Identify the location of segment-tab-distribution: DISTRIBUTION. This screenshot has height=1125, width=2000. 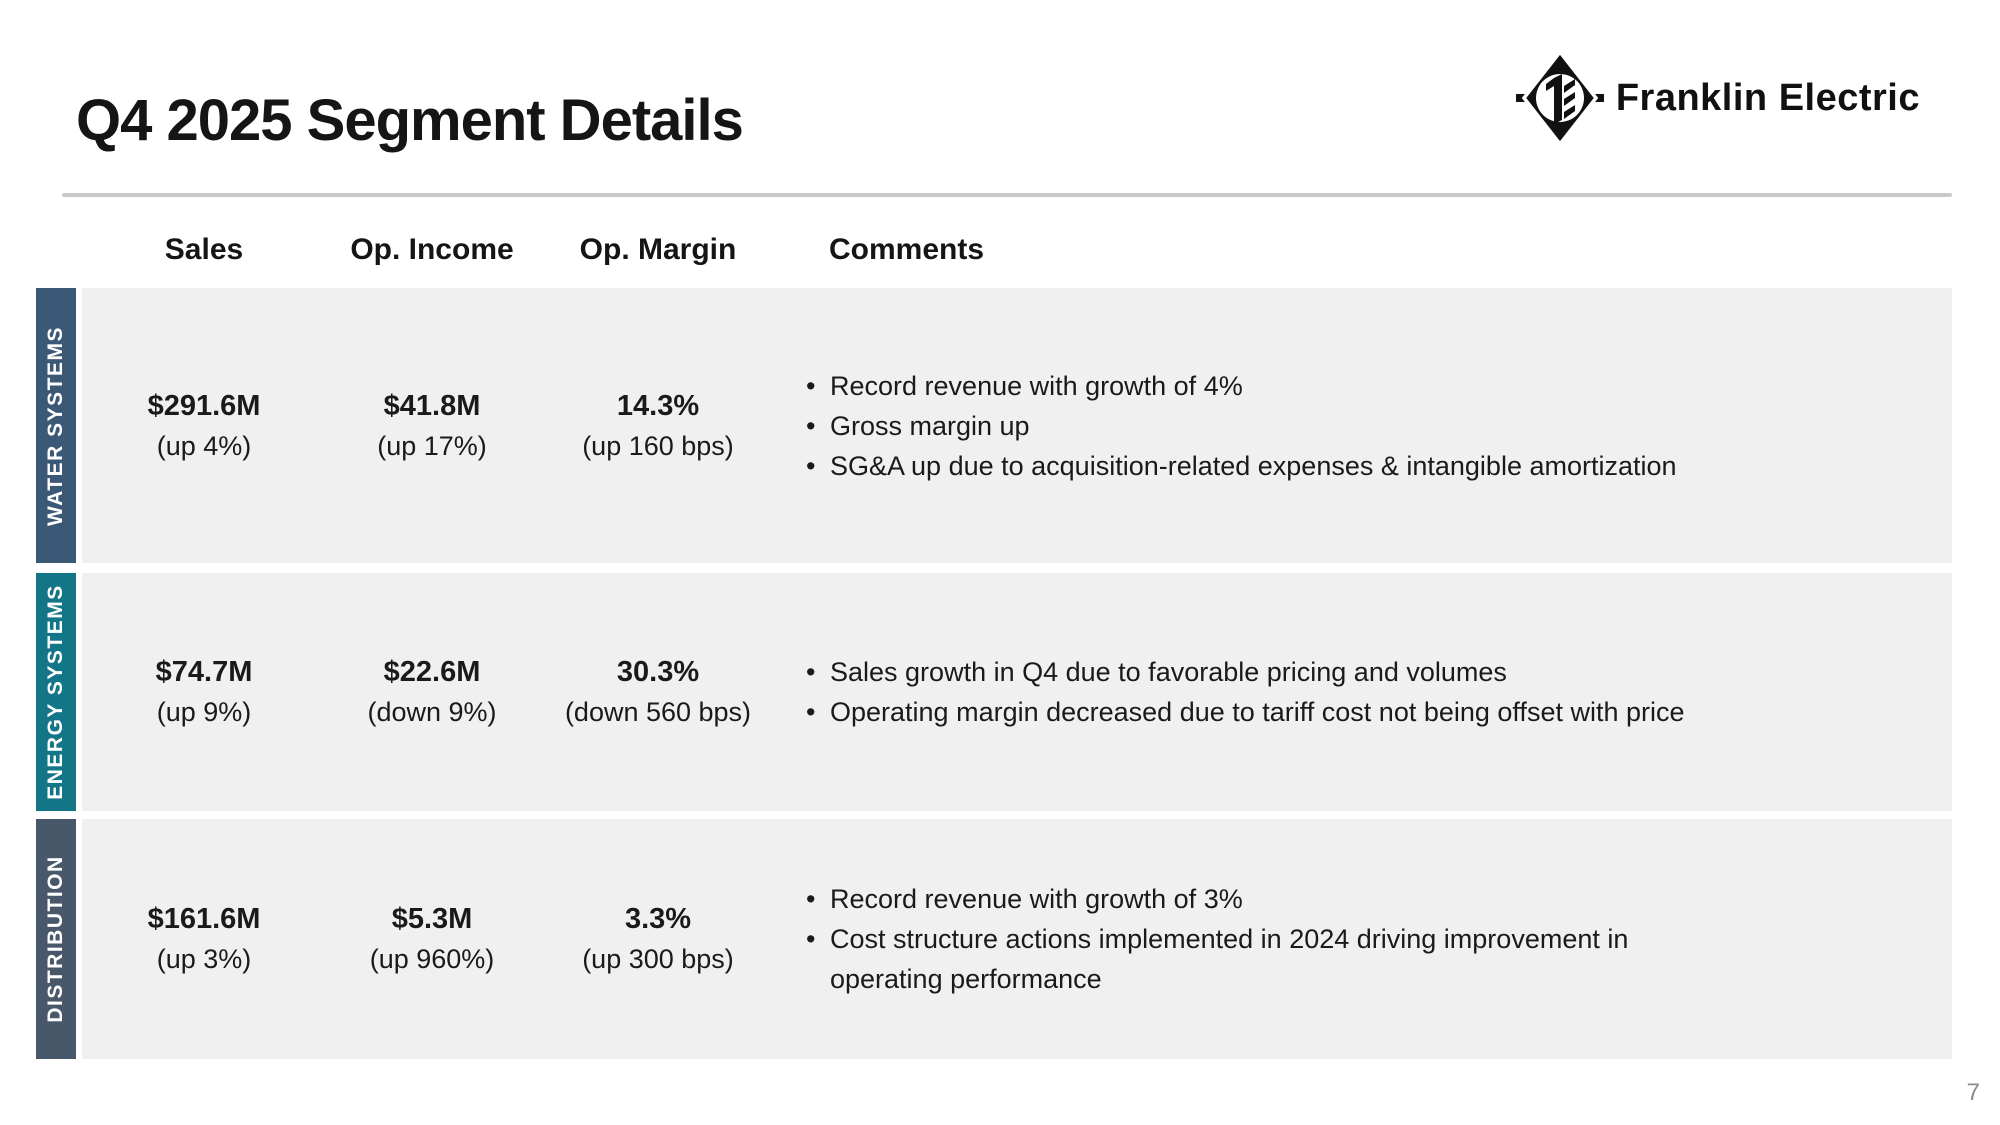
(56, 939).